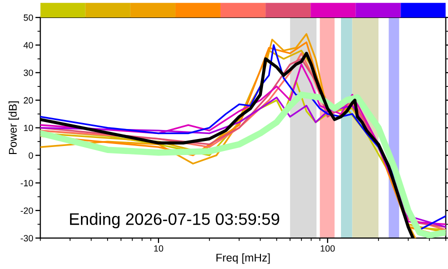  I want to click on y-tick-label: -20, so click(27, 210).